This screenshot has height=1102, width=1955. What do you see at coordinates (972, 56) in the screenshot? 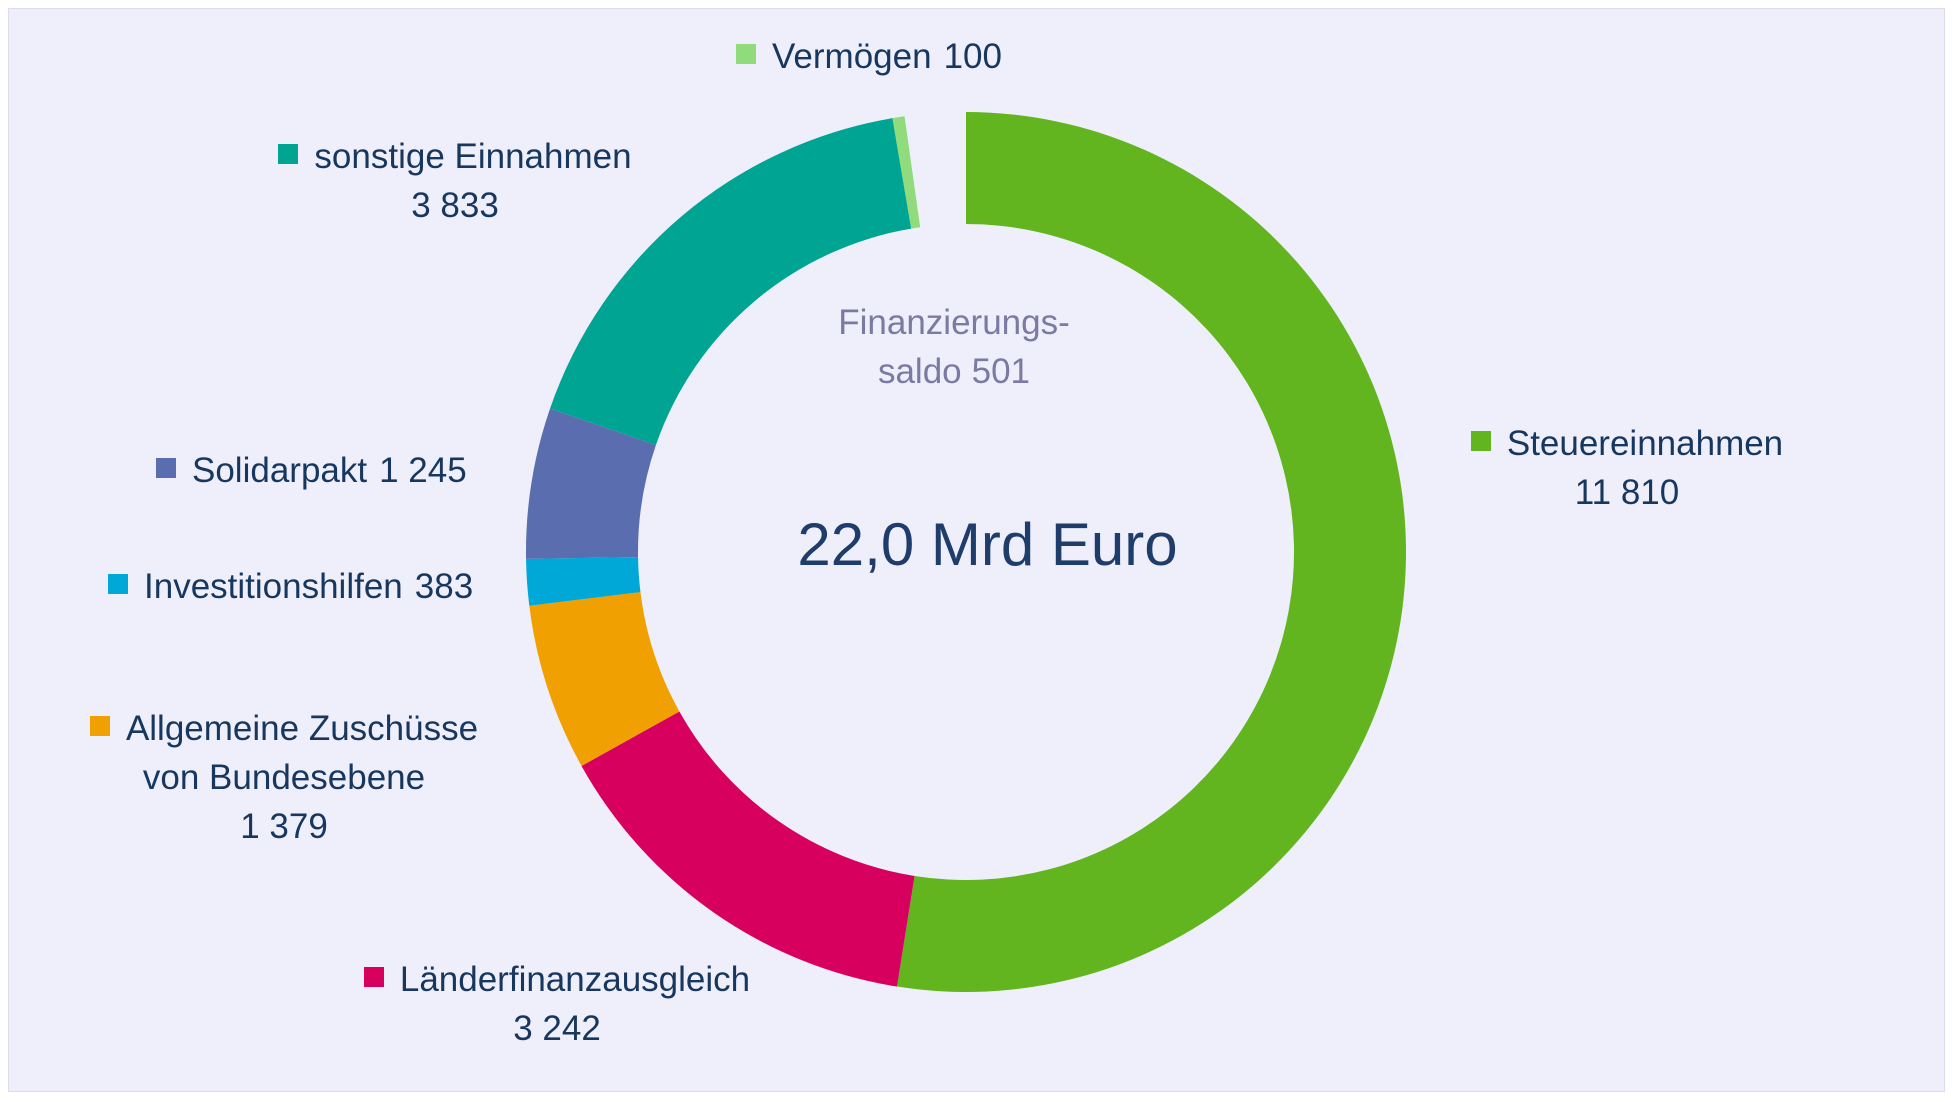
I see `label-value: 100` at bounding box center [972, 56].